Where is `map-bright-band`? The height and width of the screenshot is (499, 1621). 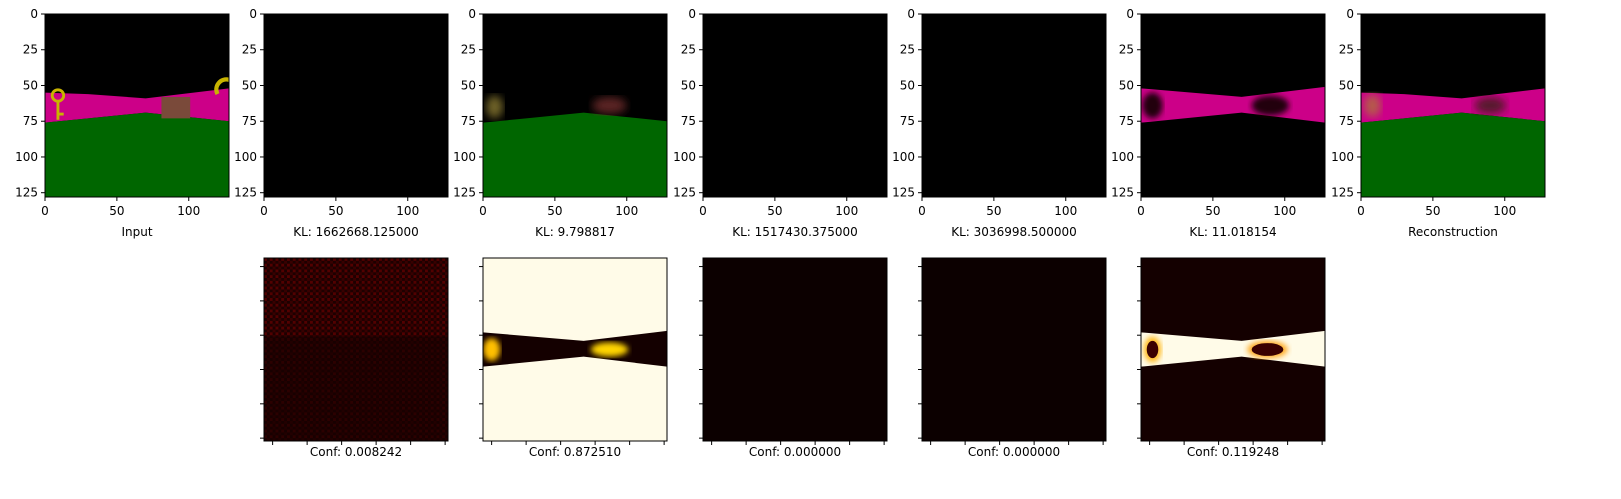 map-bright-band is located at coordinates (1233, 348).